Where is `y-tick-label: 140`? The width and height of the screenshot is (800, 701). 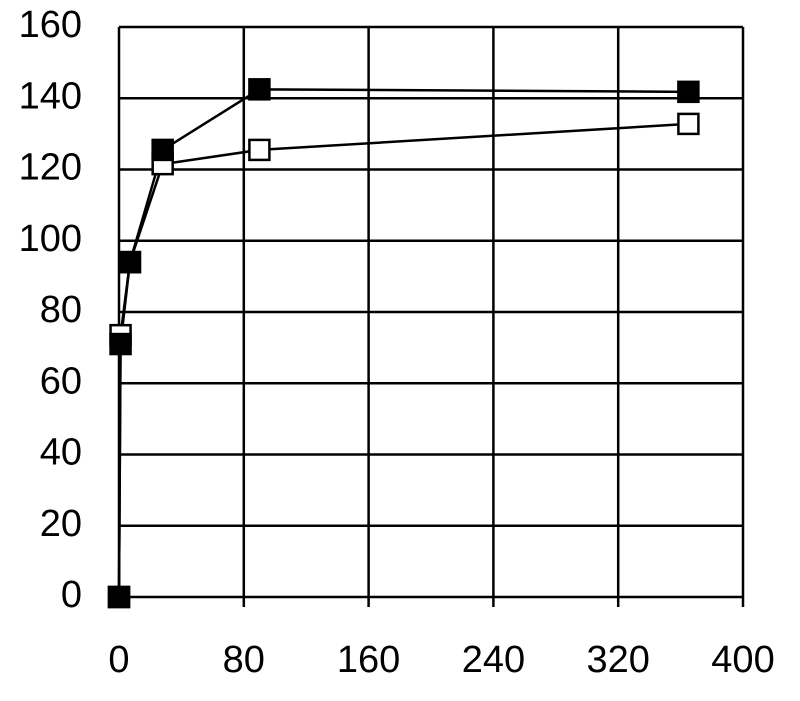
y-tick-label: 140 is located at coordinates (50, 96).